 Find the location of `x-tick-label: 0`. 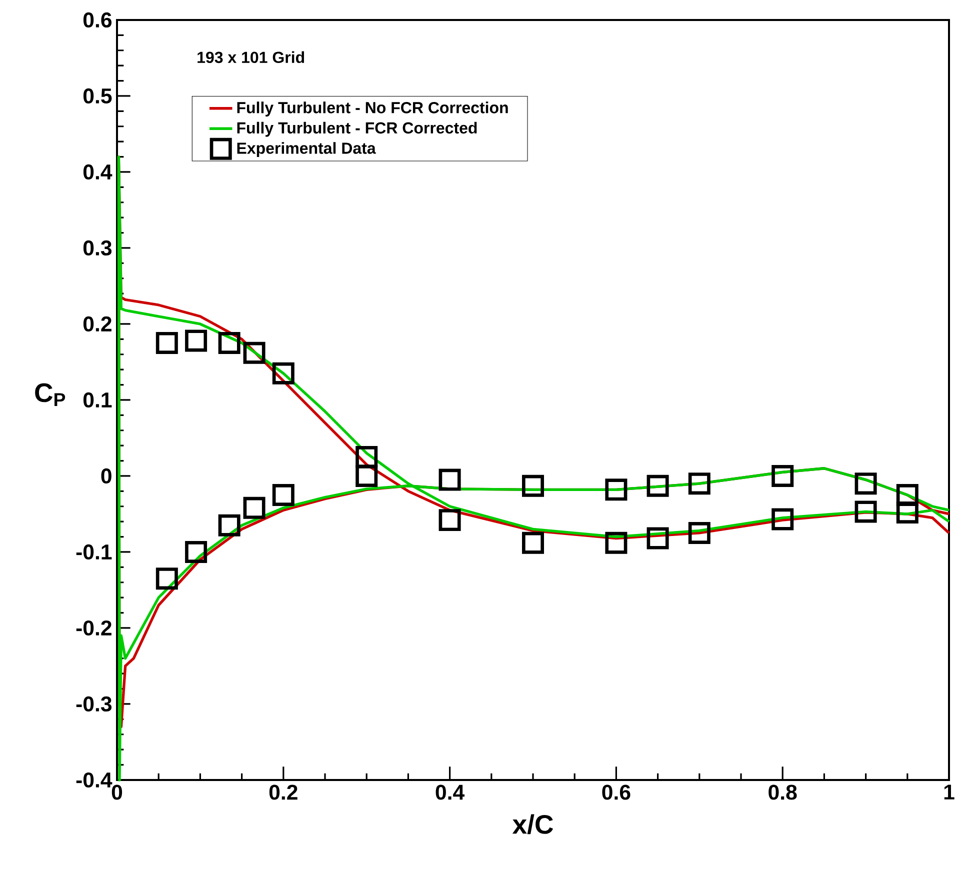

x-tick-label: 0 is located at coordinates (117, 792).